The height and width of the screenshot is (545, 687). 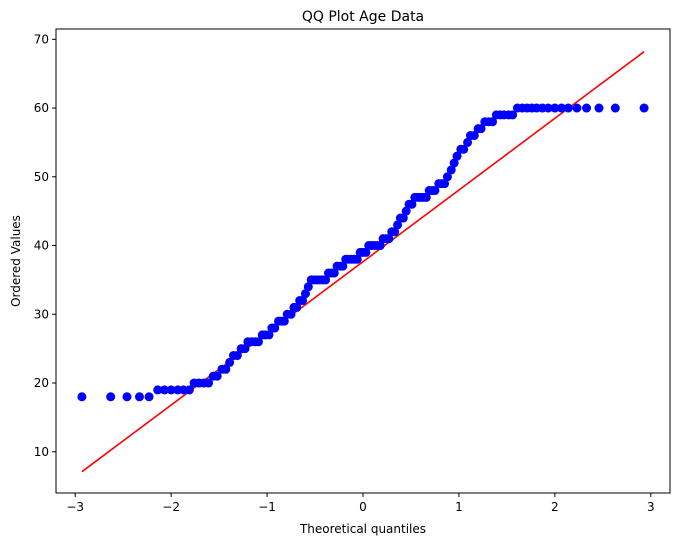 What do you see at coordinates (16, 261) in the screenshot?
I see `y-axis-title: Ordered Values` at bounding box center [16, 261].